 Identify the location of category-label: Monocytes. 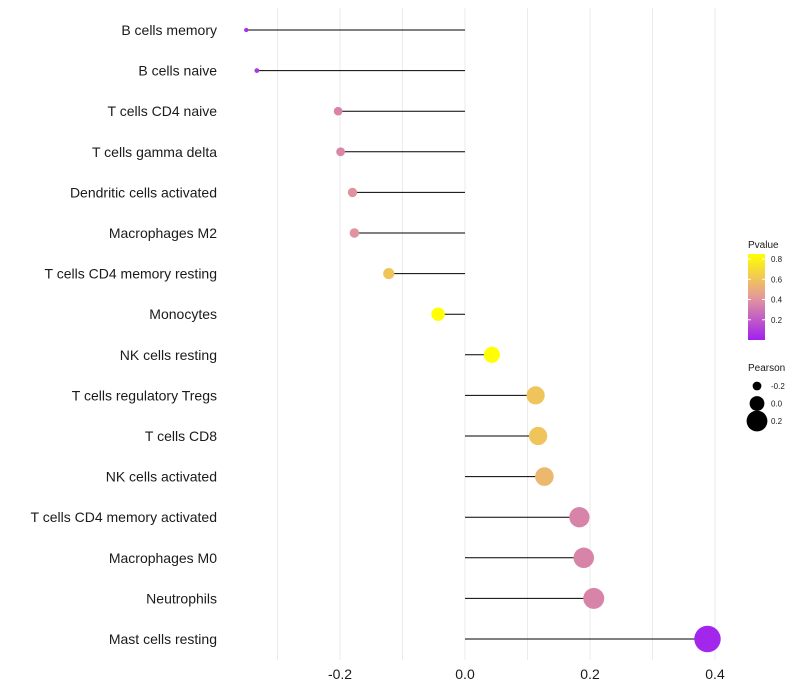
(183, 314).